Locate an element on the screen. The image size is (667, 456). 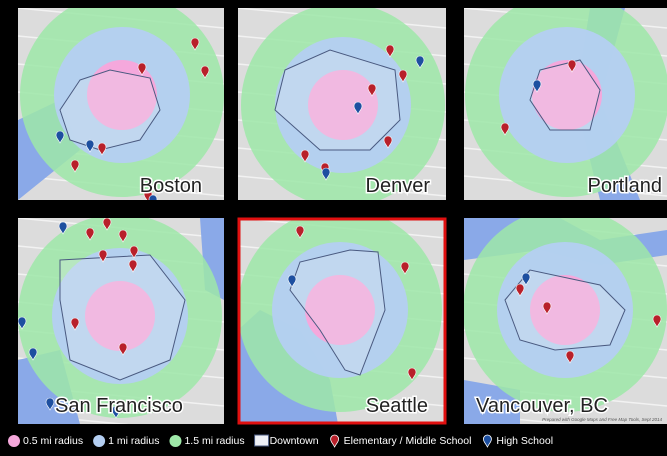
legend-label: 1 mi radius is located at coordinates (133, 441).